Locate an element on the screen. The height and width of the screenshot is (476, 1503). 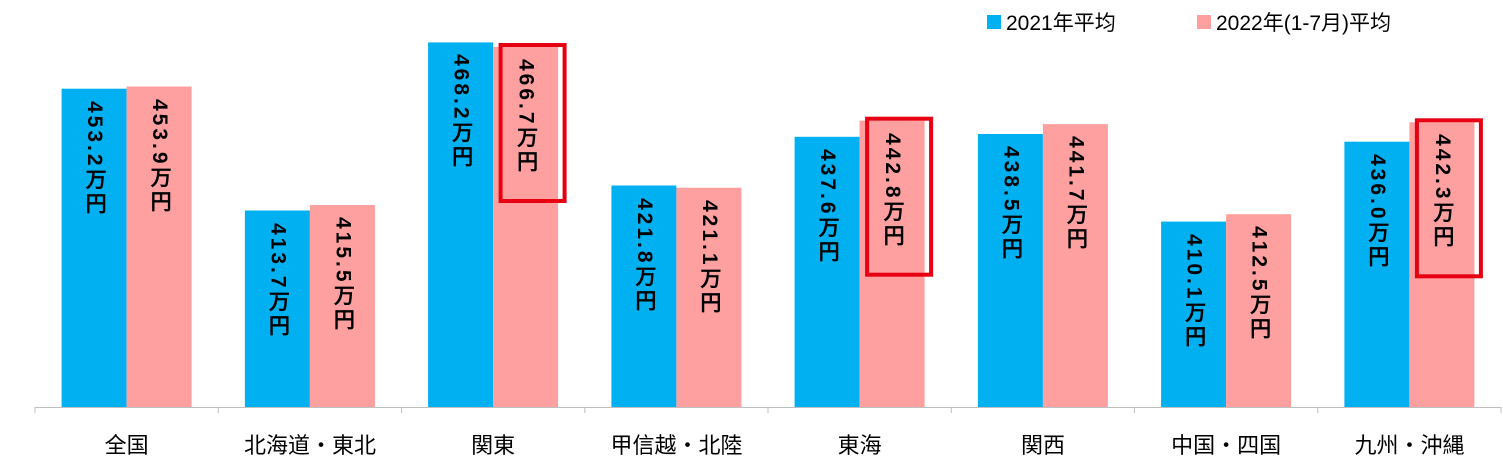
legend-label-2021-avg: 2021年平均 is located at coordinates (1061, 23).